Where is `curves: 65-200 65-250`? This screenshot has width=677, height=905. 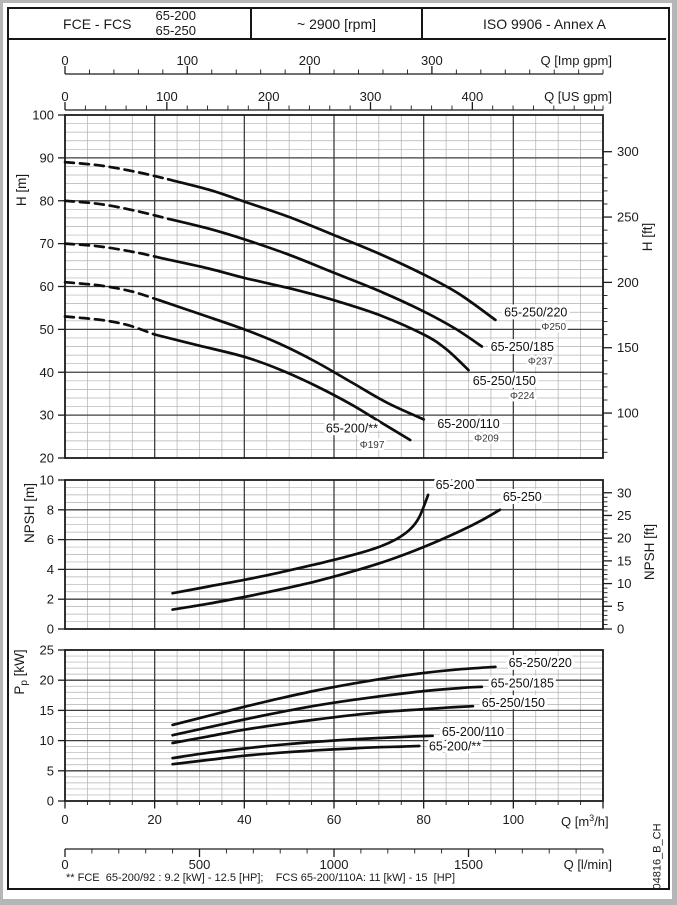
curves: 65-200 65-250 is located at coordinates (358, 543).